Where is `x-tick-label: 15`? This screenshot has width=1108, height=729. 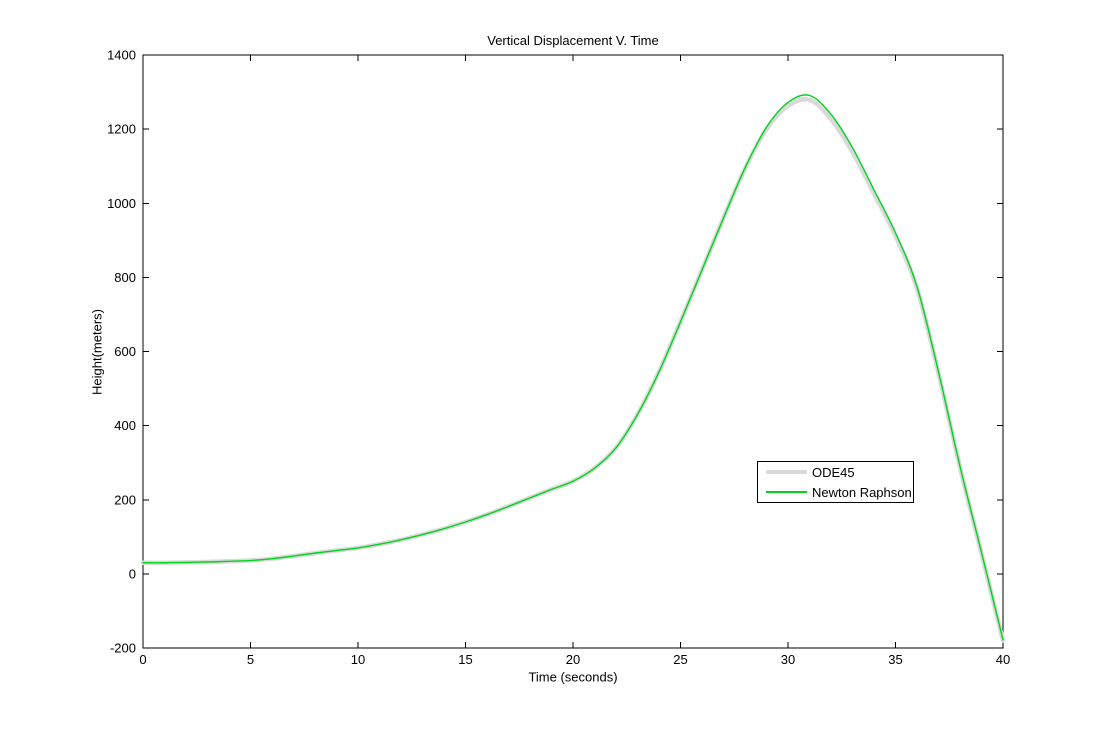 x-tick-label: 15 is located at coordinates (465, 659).